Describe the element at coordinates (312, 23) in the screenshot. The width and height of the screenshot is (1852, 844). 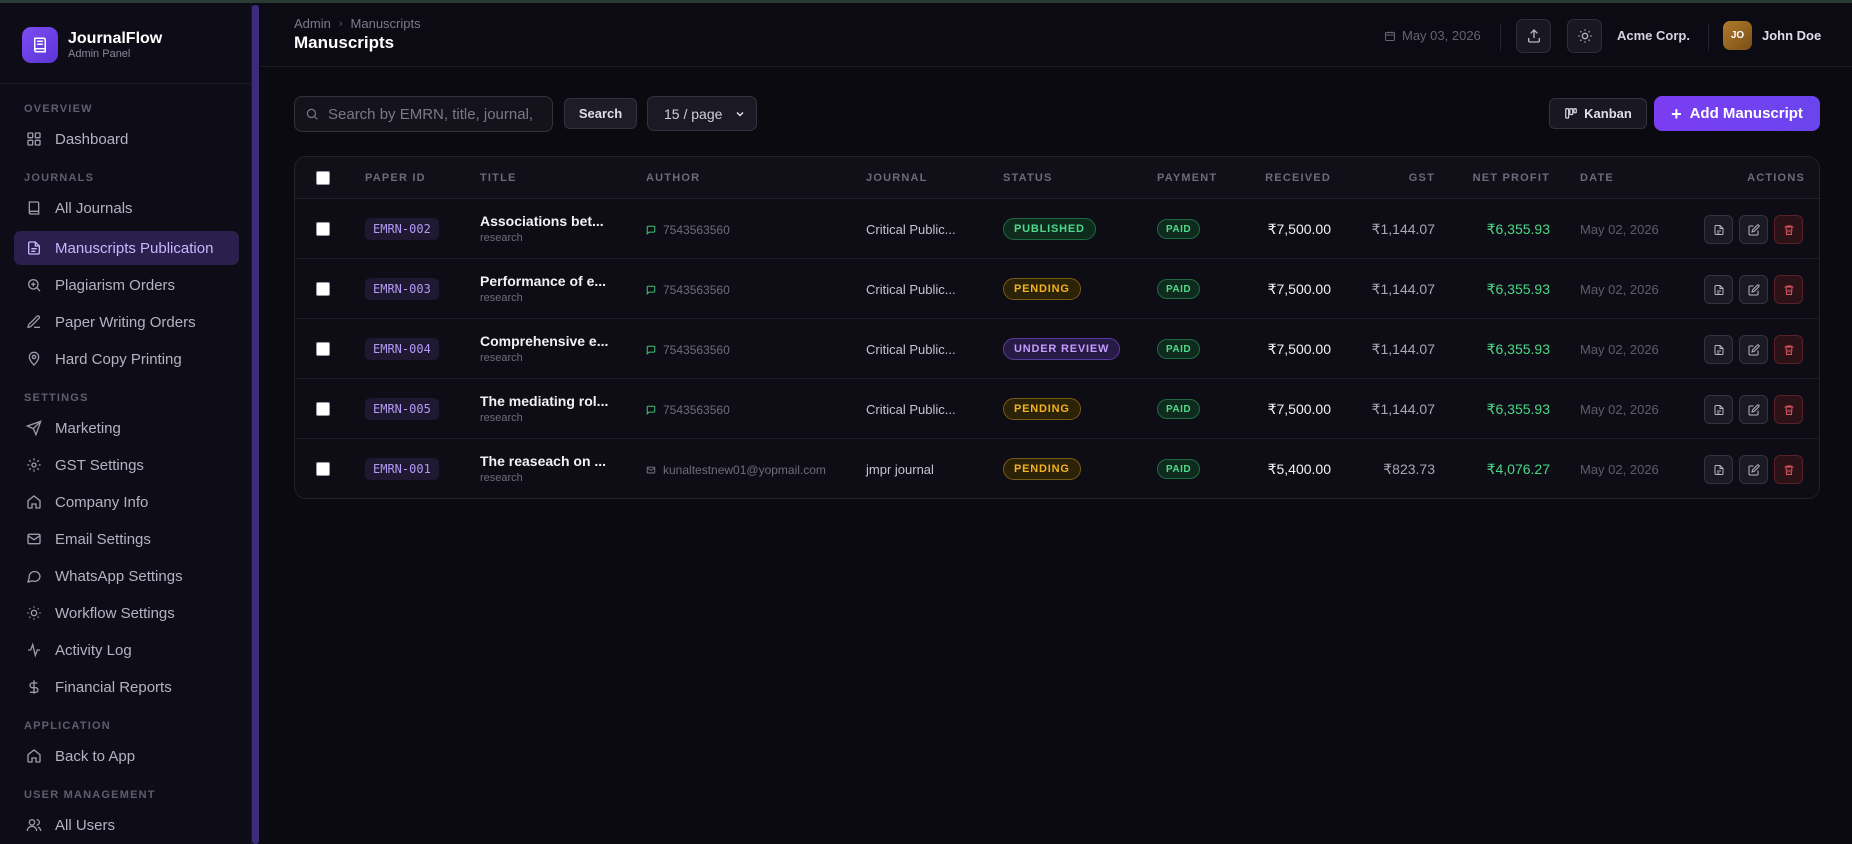
I see `breadcrumb-root: Admin` at that location.